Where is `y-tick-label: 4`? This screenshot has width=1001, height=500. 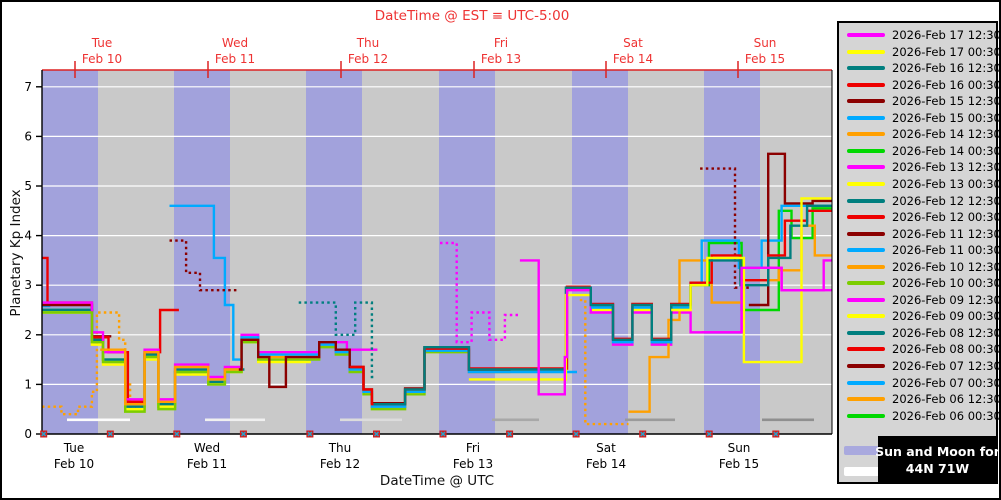
y-tick-label: 4 is located at coordinates (28, 236).